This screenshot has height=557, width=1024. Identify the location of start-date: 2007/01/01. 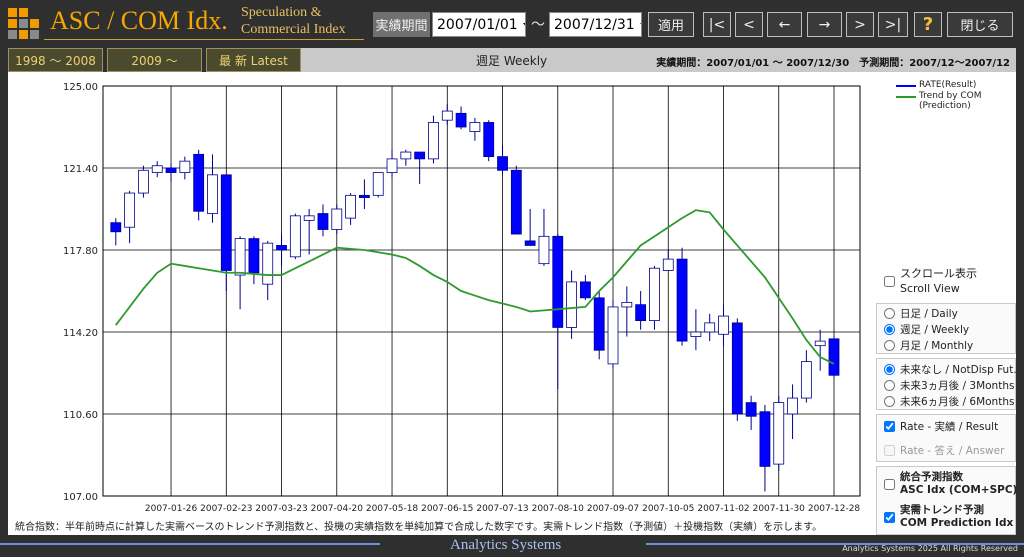
(477, 24).